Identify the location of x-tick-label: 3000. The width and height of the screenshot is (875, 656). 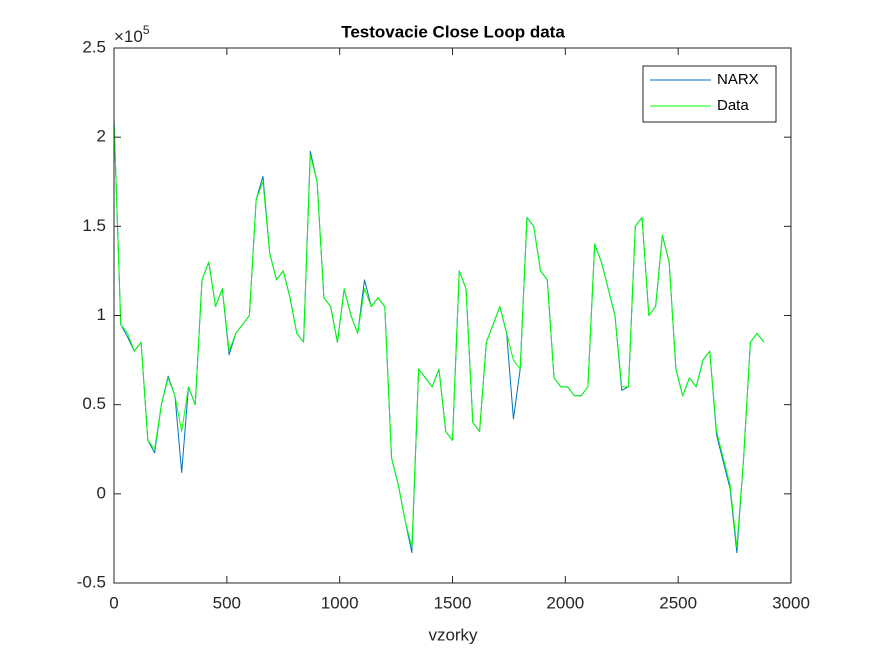
(791, 602).